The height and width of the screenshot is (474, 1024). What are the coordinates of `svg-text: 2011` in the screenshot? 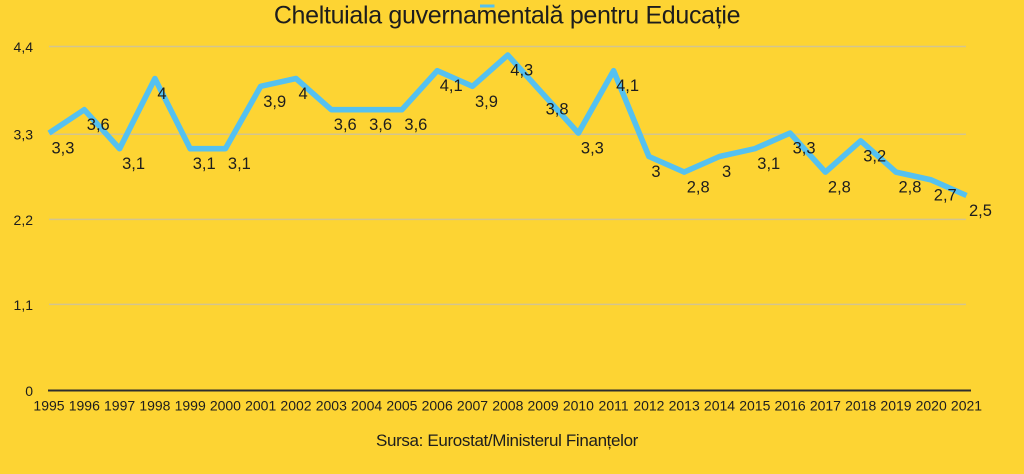 It's located at (614, 406).